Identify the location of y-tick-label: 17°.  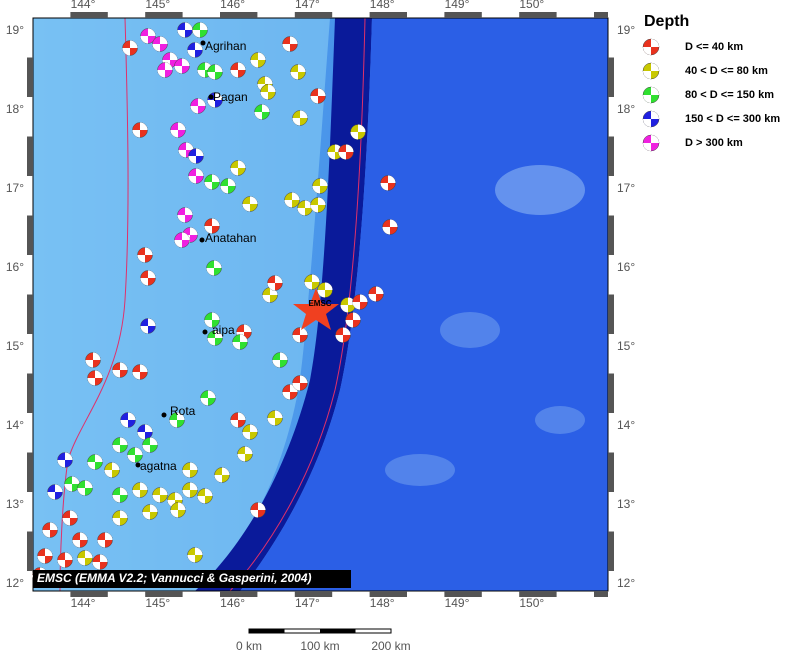
(626, 188).